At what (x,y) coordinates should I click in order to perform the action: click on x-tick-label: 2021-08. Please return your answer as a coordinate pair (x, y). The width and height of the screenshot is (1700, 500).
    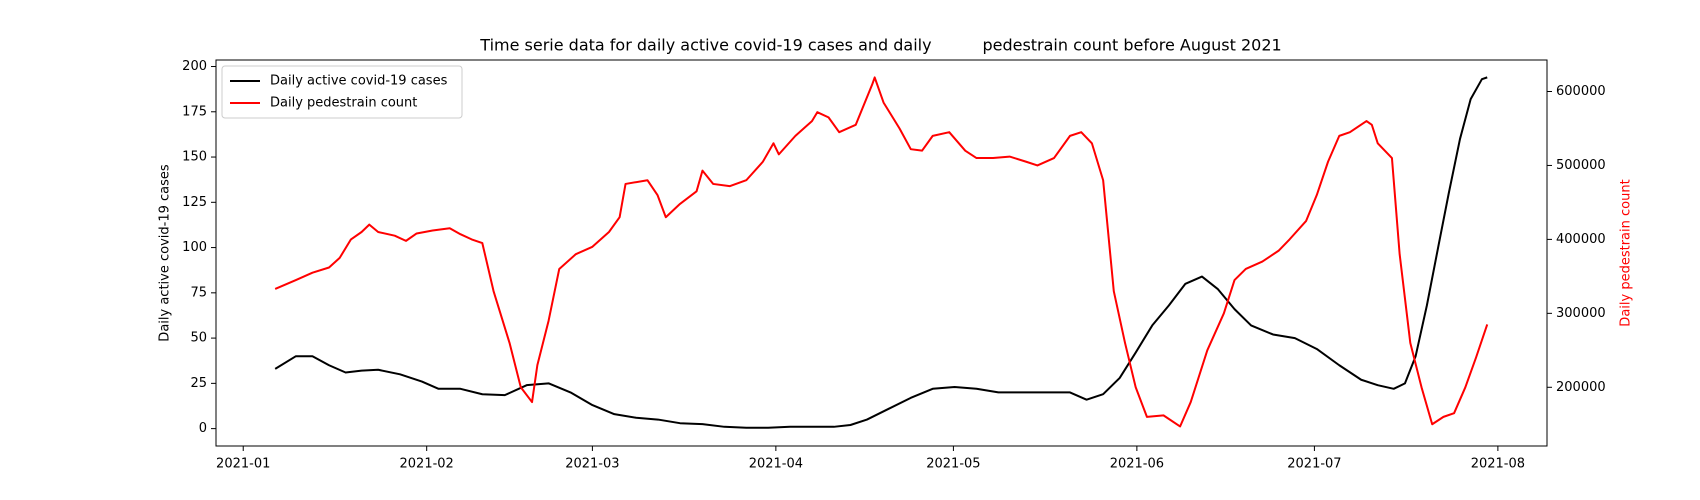
    Looking at the image, I should click on (1498, 464).